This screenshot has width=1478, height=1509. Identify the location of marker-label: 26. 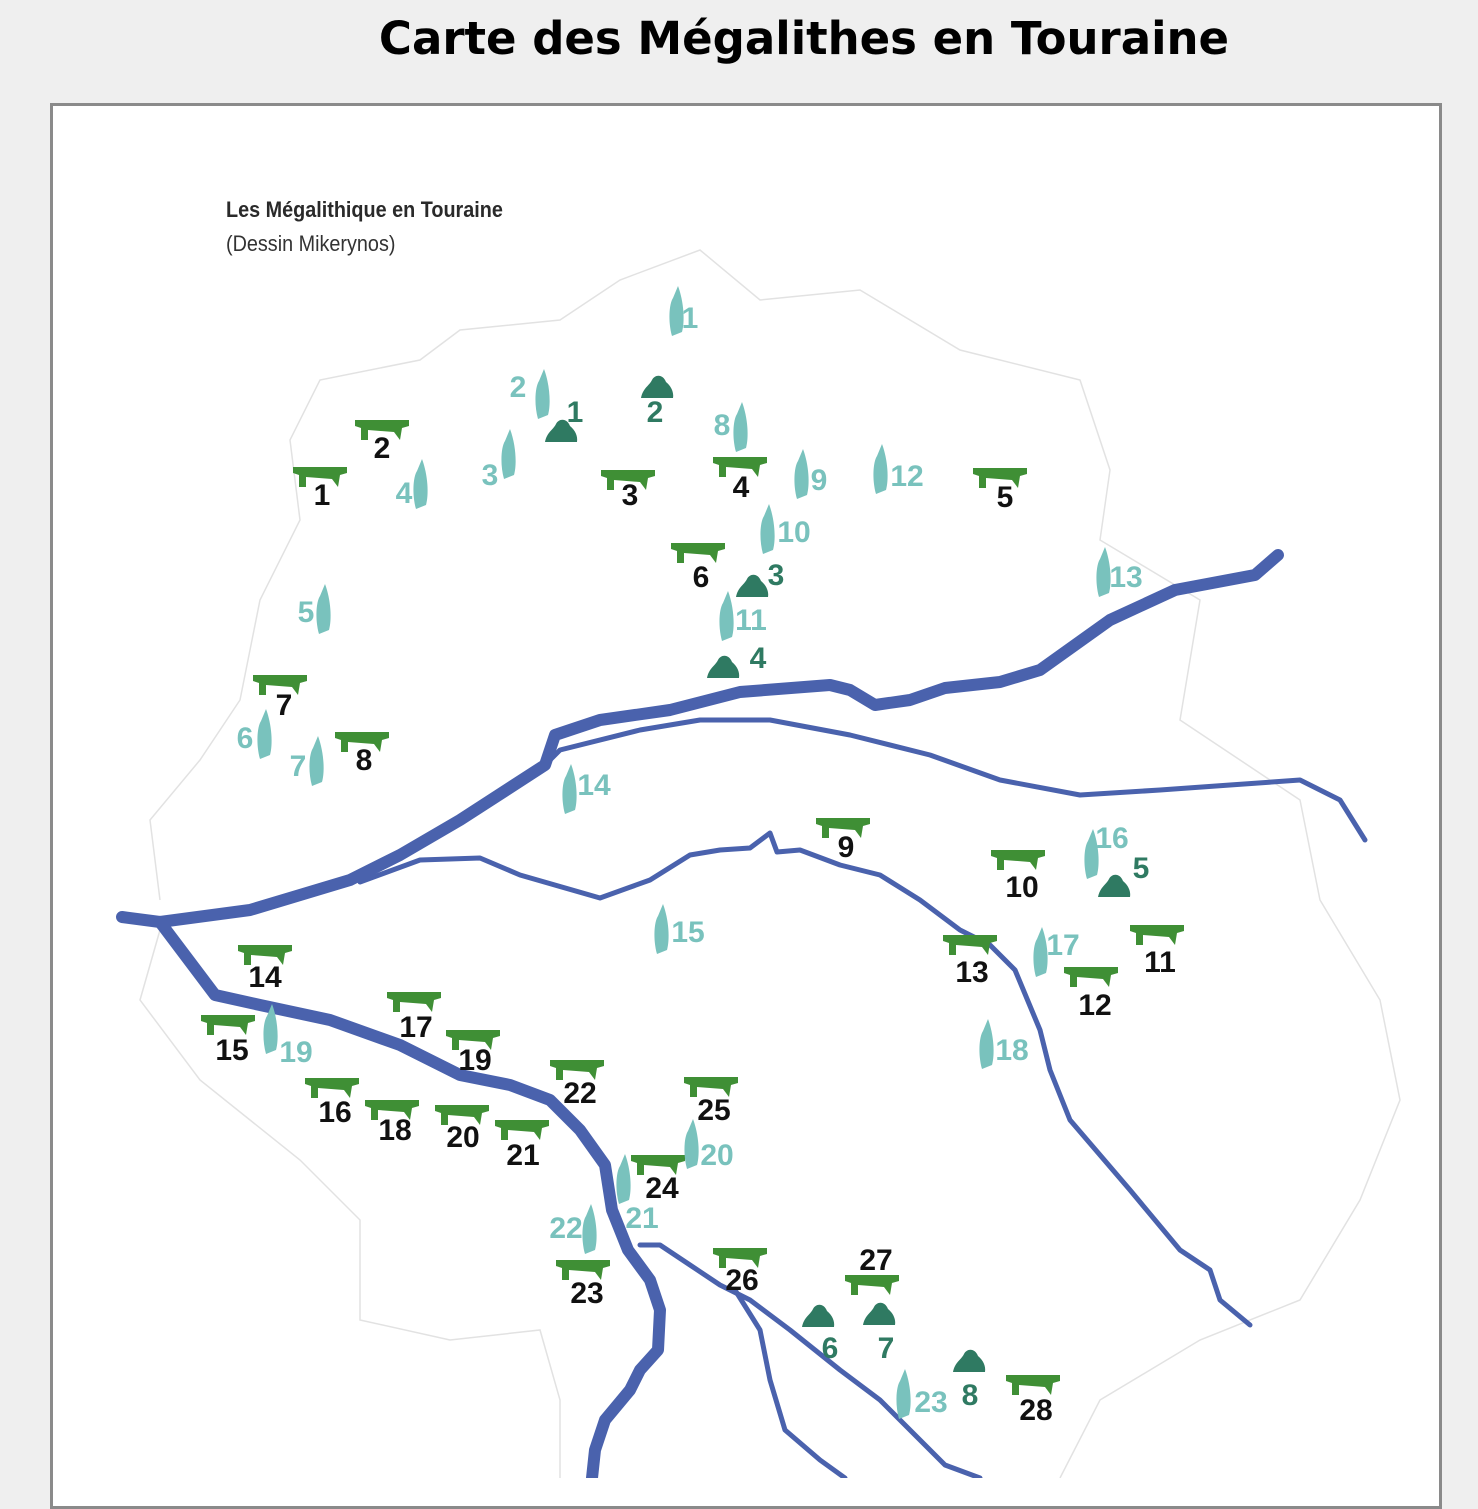
(741, 1280).